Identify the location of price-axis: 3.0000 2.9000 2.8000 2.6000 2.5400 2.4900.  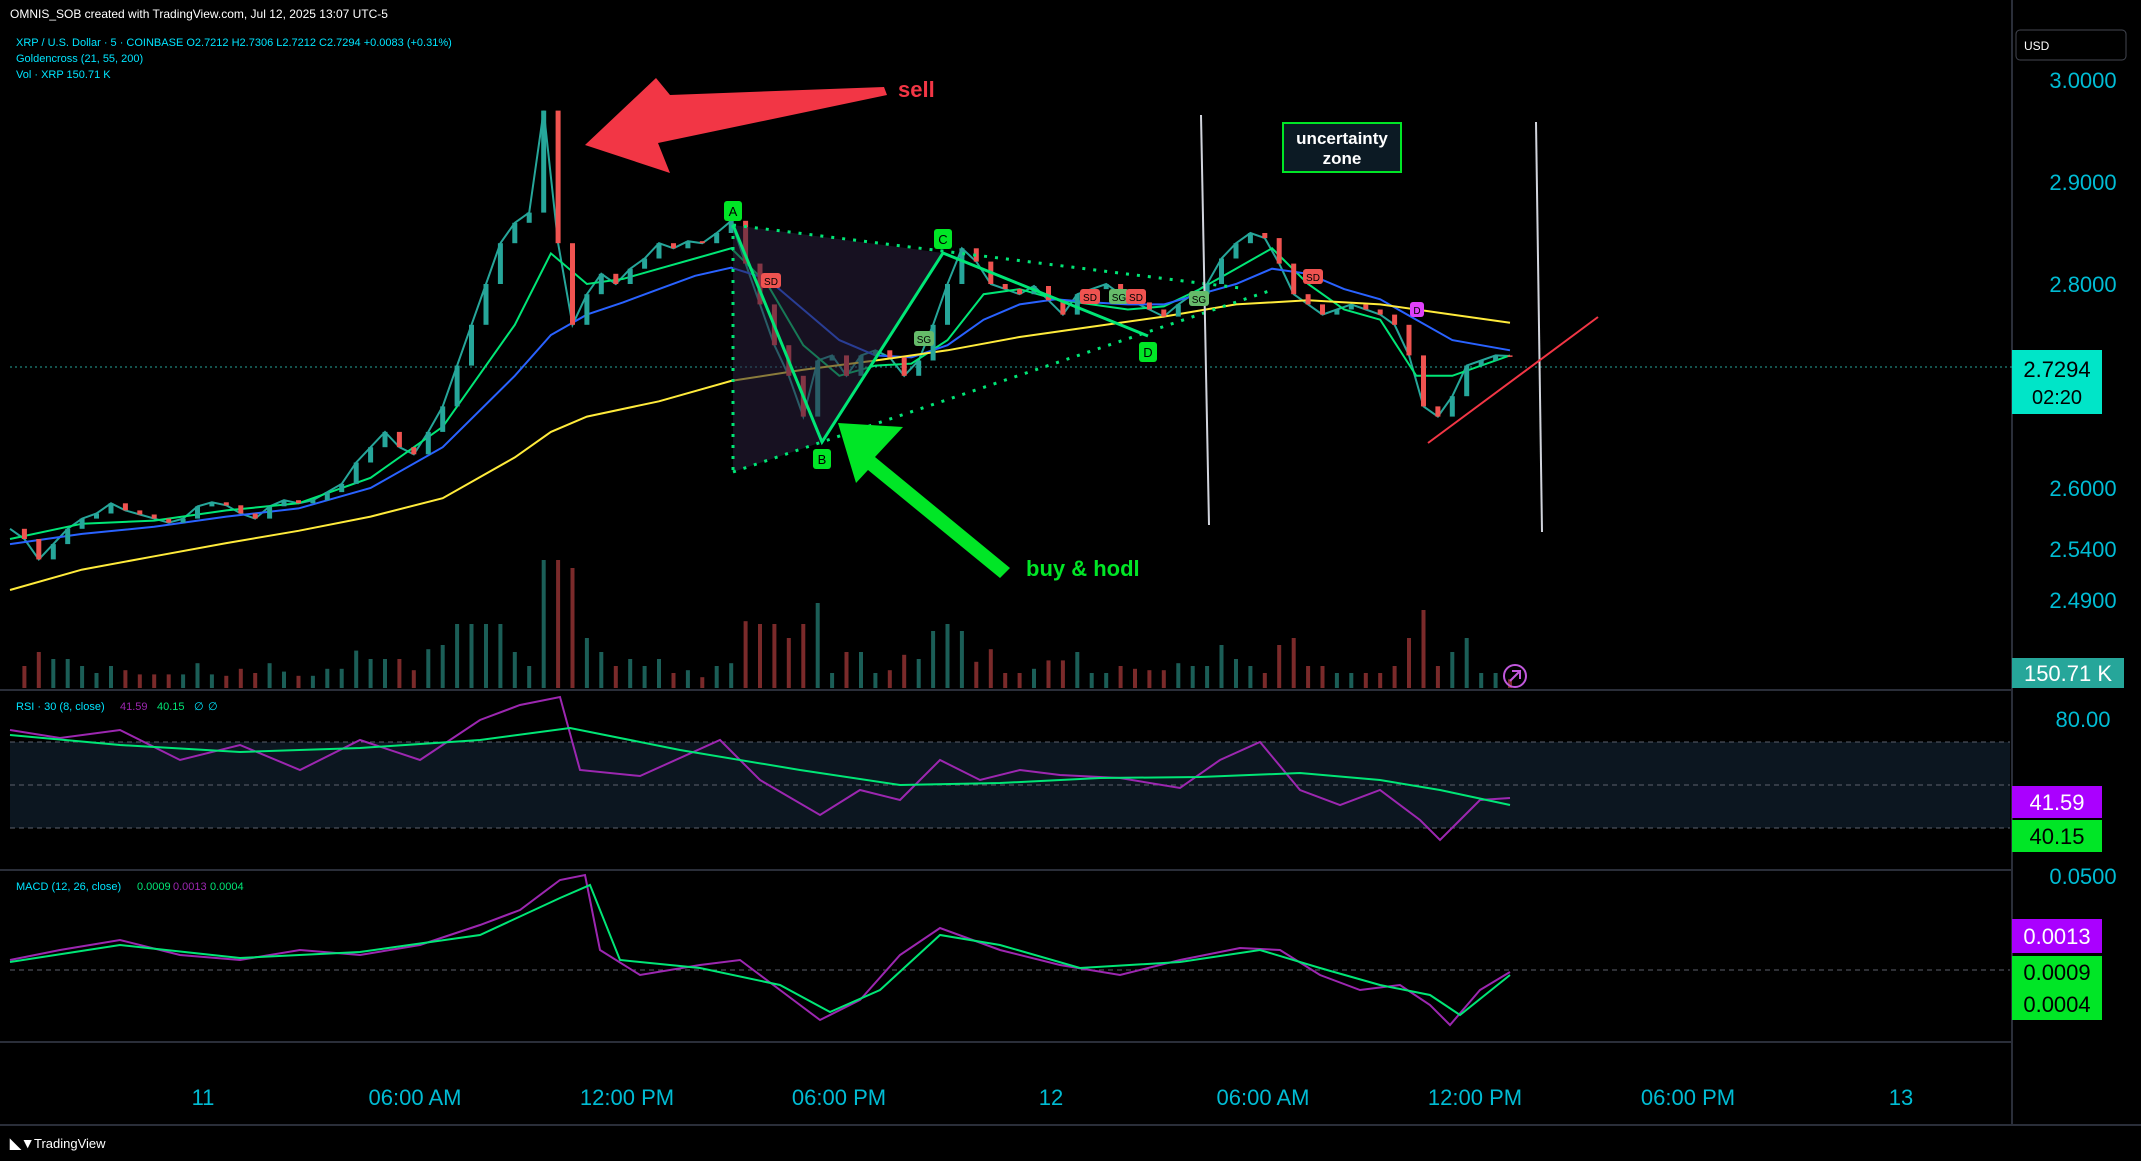
(2082, 340).